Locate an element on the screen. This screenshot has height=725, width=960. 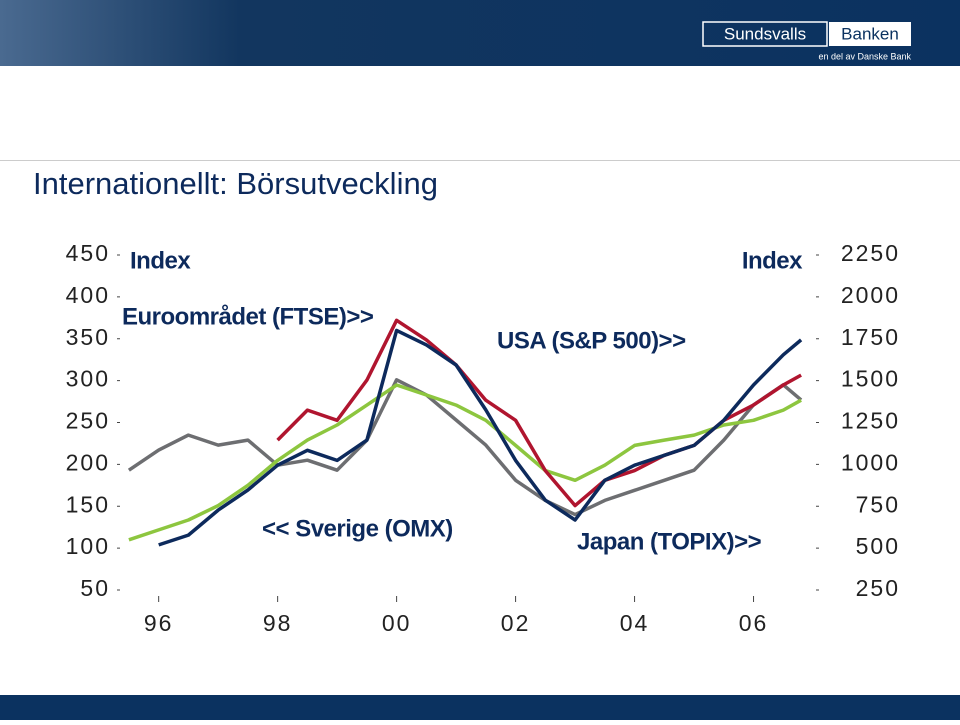
y-tick-label: 400 is located at coordinates (88, 295).